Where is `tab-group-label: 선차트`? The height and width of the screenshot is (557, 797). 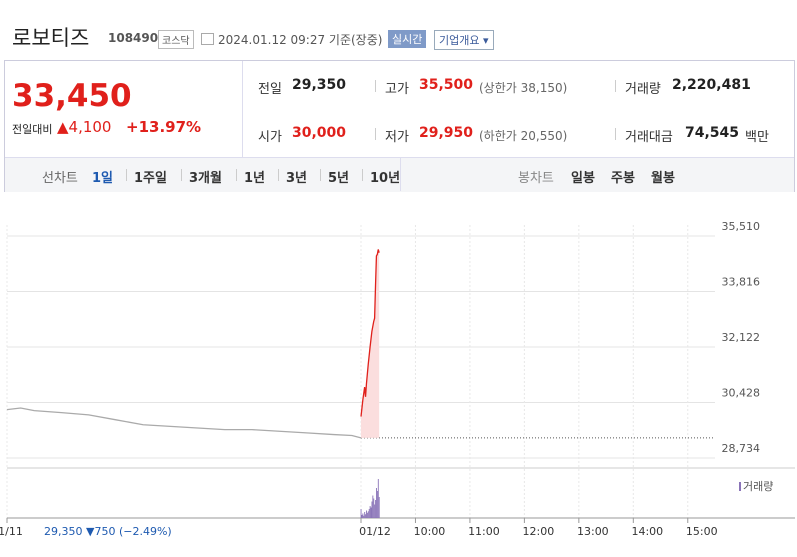
tab-group-label: 선차트 is located at coordinates (60, 178).